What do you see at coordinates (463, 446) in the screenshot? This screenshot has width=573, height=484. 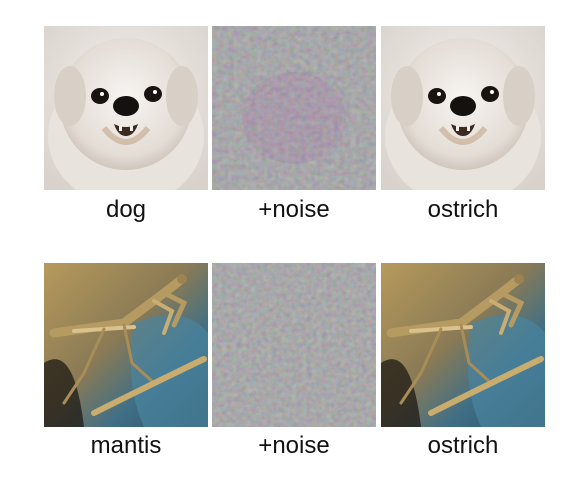 I see `label-adversarial-2: ostrich` at bounding box center [463, 446].